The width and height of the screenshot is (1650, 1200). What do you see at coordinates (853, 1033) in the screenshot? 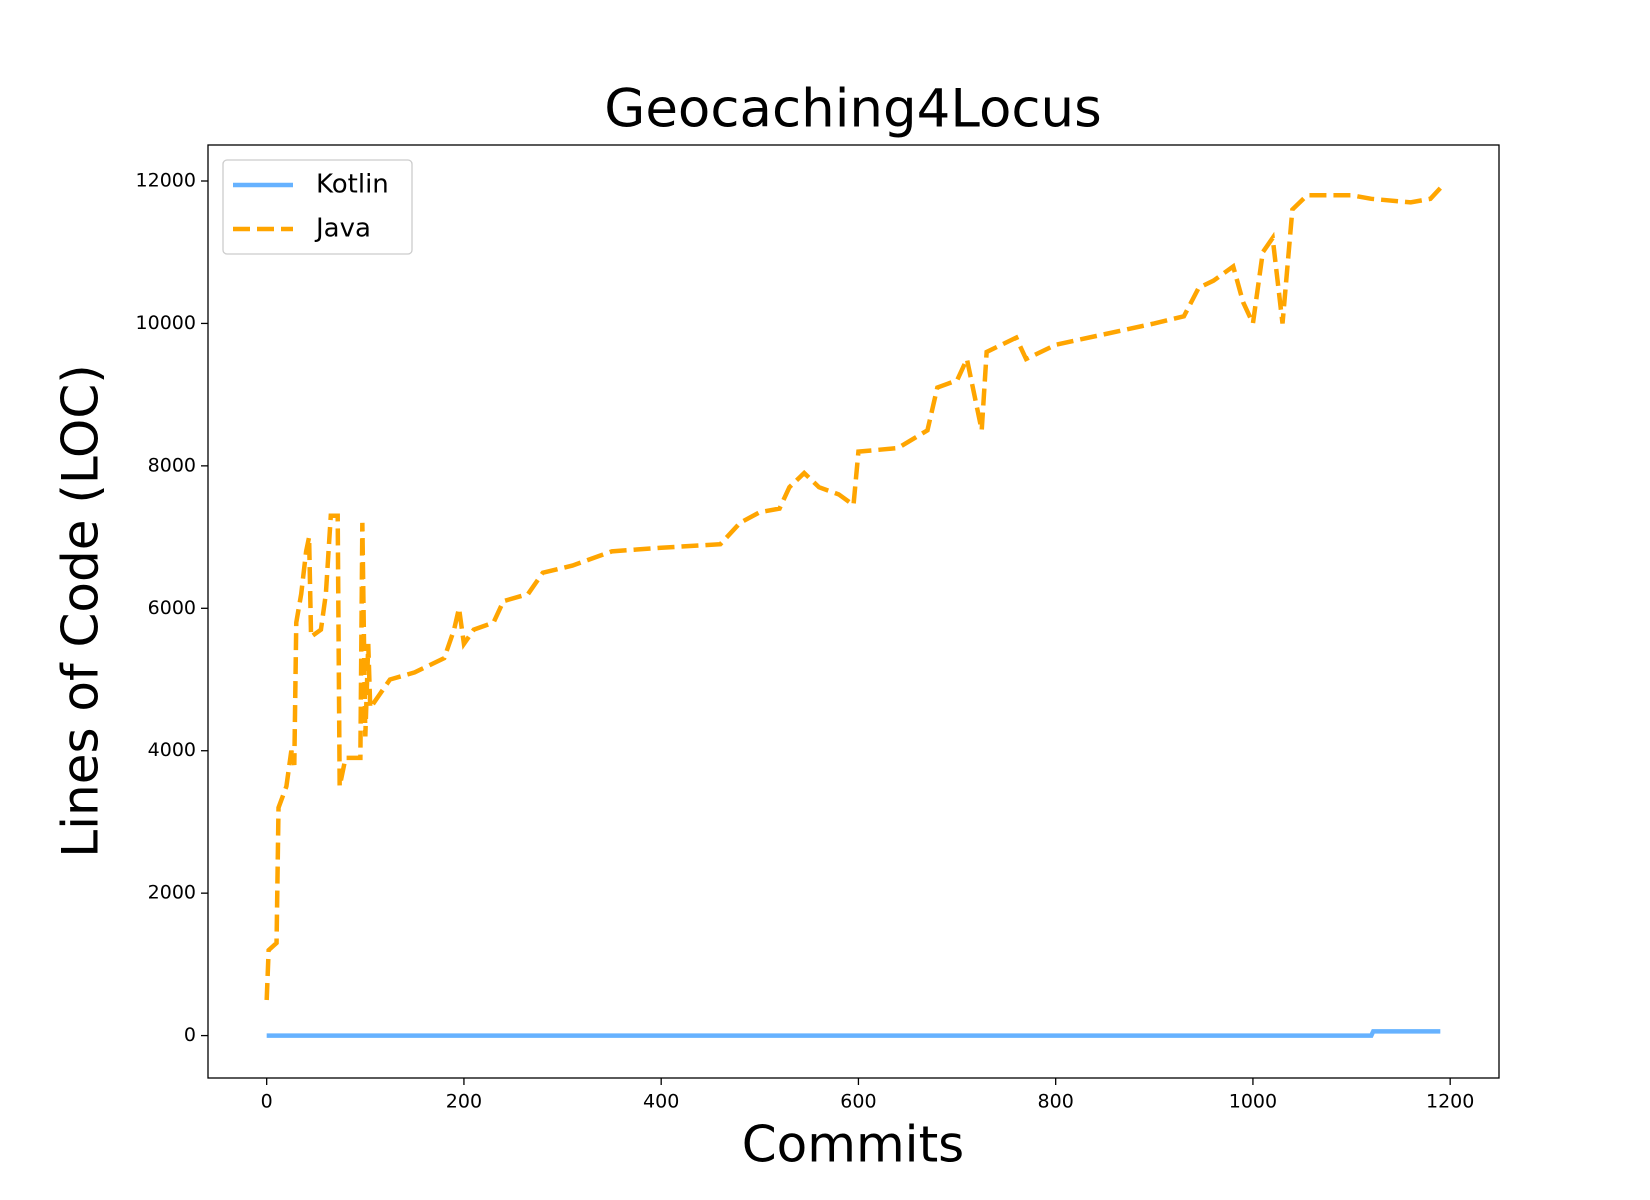
I see `series-line` at bounding box center [853, 1033].